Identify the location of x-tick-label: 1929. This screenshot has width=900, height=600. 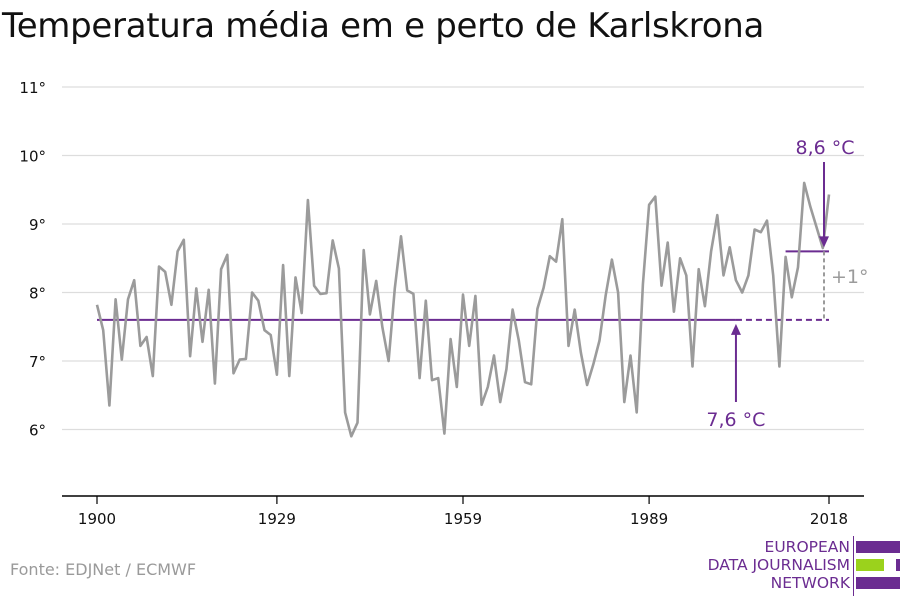
(277, 519).